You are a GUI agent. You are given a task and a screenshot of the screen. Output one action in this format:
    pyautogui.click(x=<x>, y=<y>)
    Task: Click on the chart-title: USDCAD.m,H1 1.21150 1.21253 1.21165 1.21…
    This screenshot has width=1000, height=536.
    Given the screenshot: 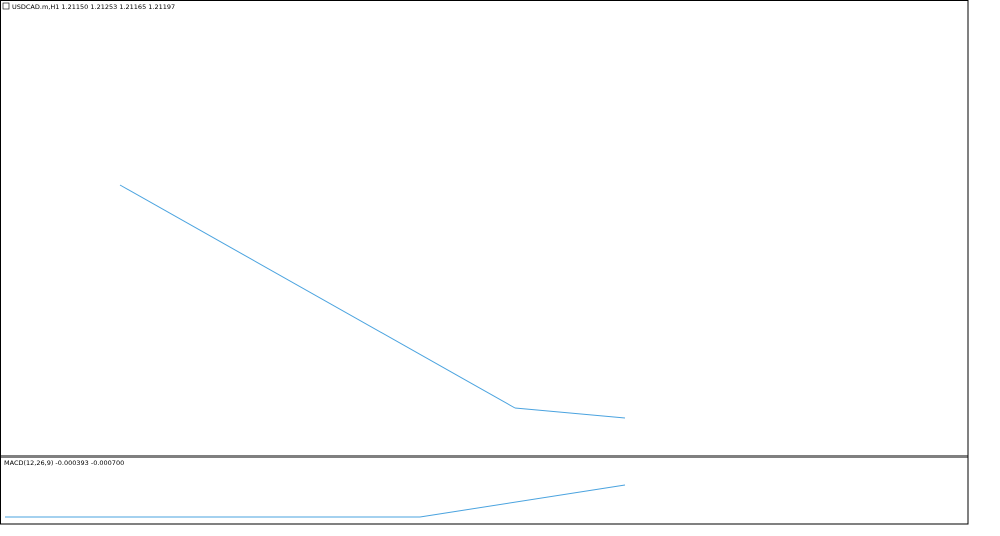 What is the action you would take?
    pyautogui.click(x=93, y=7)
    